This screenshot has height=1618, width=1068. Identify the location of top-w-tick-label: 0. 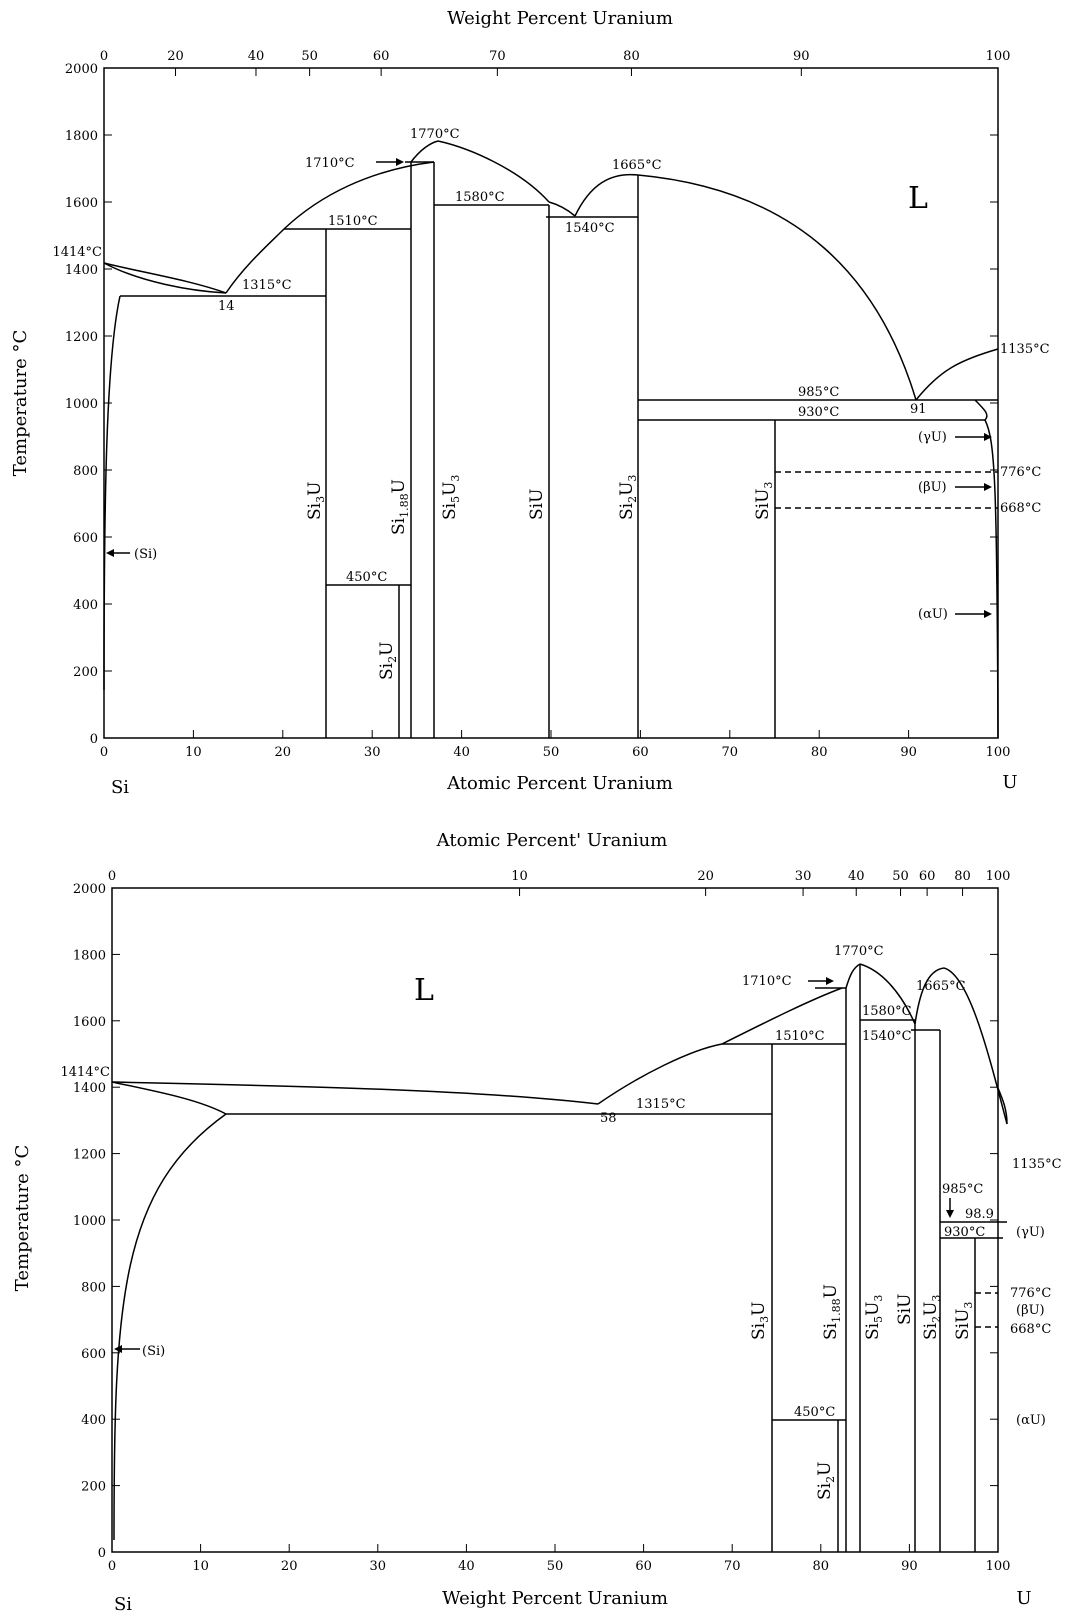
(104, 56).